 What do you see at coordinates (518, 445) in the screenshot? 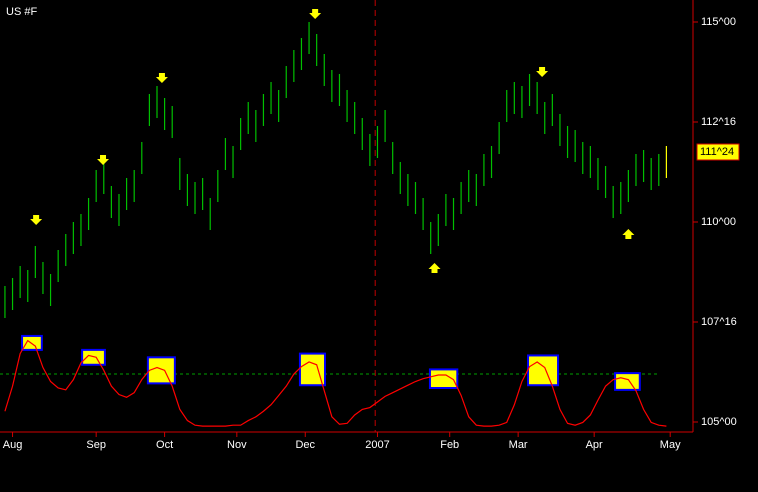
I see `x-tick-label: Mar` at bounding box center [518, 445].